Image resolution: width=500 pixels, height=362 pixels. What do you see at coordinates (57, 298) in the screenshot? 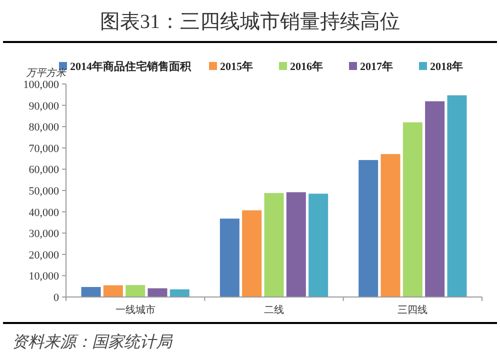
I see `y-tick-label: 0` at bounding box center [57, 298].